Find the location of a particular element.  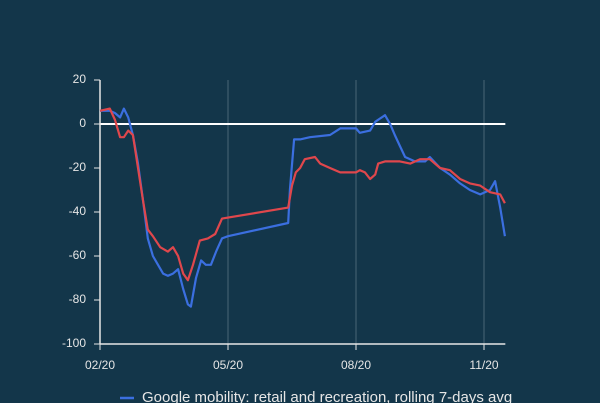

y-tick-label: -60 is located at coordinates (78, 255).